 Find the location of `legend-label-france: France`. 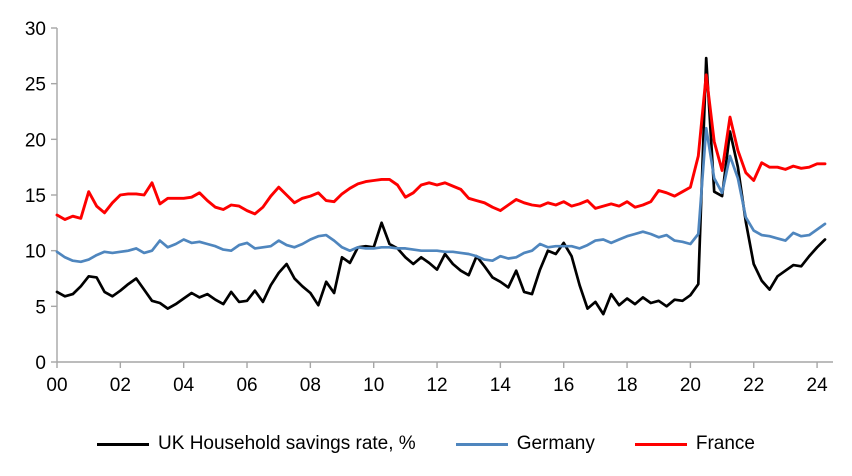

legend-label-france: France is located at coordinates (725, 443).